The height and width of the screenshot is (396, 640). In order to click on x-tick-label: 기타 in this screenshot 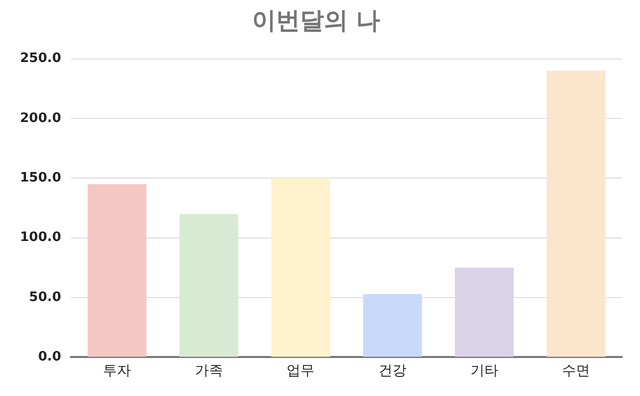, I will do `click(484, 371)`.